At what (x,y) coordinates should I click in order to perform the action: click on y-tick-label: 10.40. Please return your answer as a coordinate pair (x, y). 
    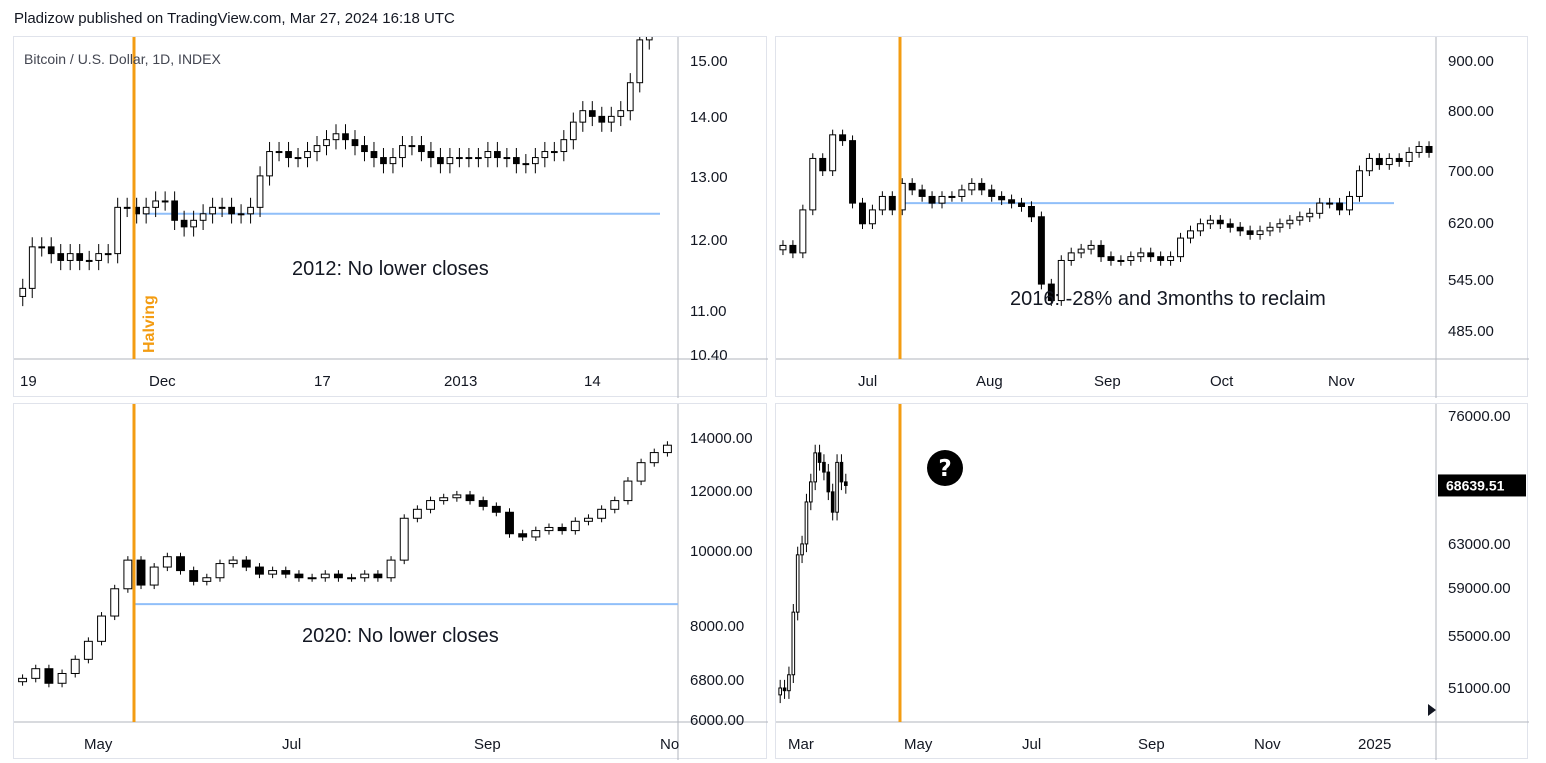
    Looking at the image, I should click on (709, 355).